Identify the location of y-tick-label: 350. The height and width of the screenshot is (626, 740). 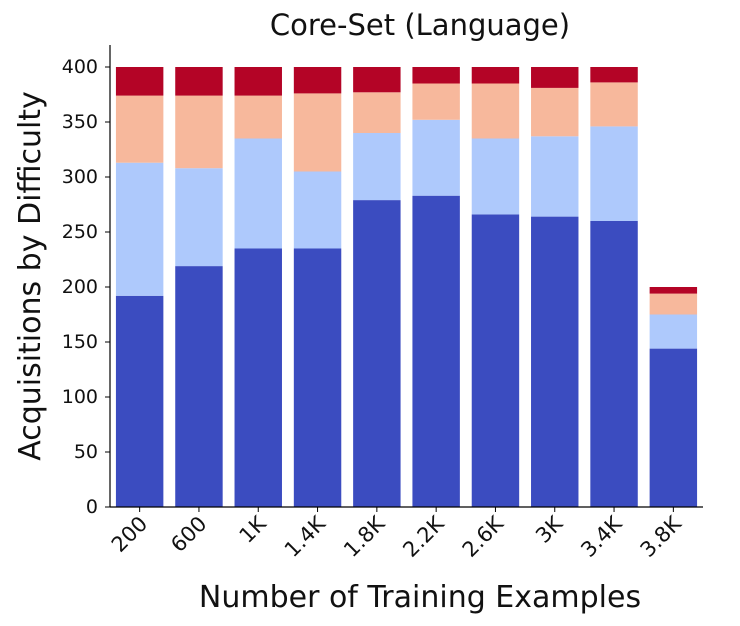
(80, 122).